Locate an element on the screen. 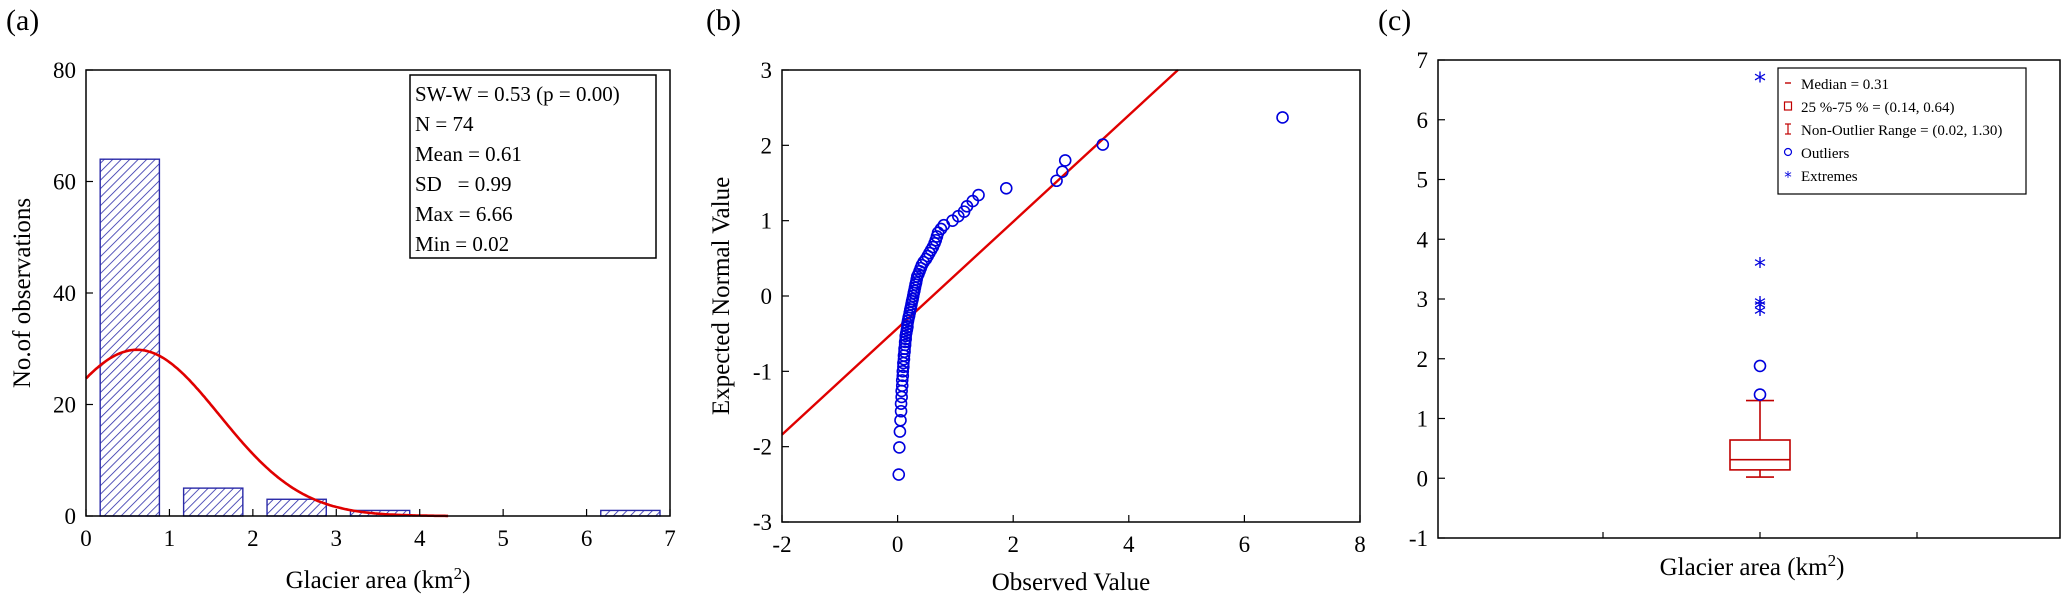 The image size is (2067, 604). panel-label-c: (c) is located at coordinates (1394, 20).